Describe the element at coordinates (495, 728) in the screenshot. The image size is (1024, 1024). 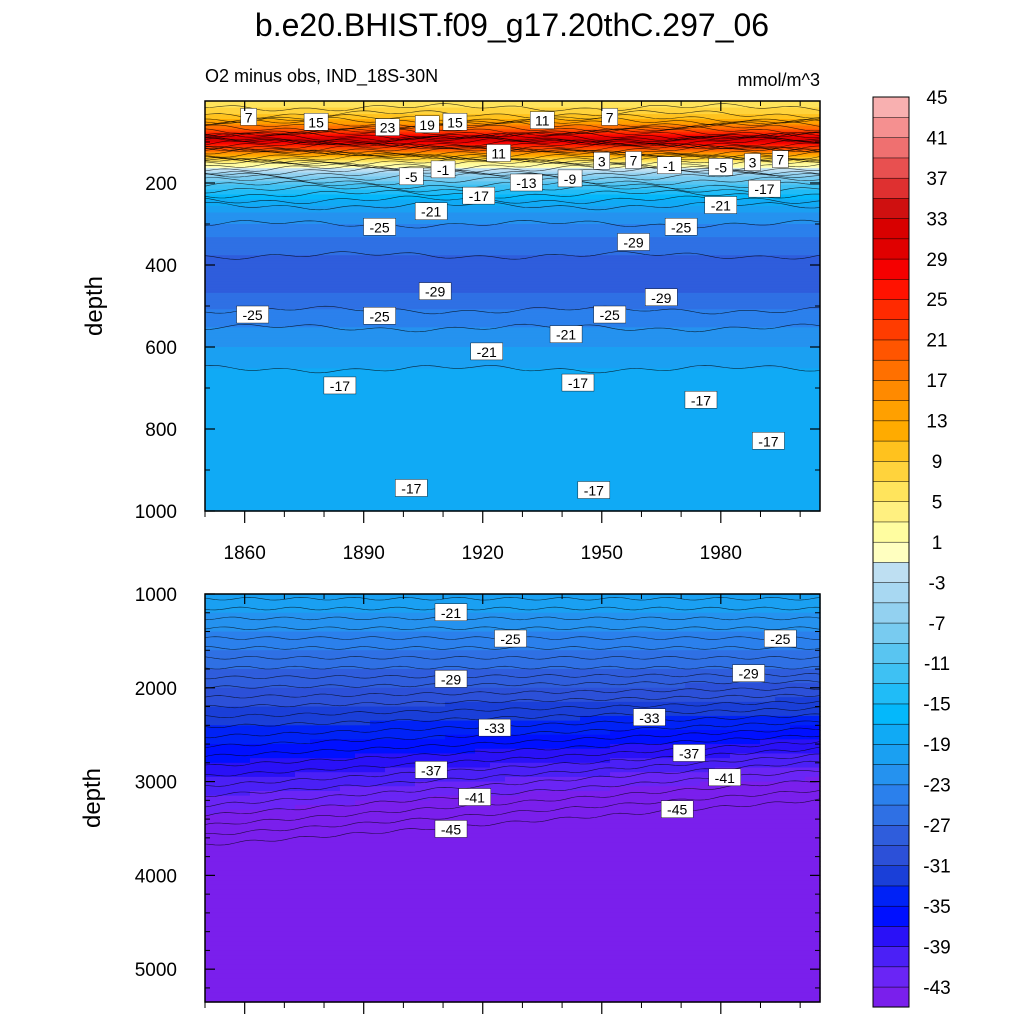
I see `contour-label-text: -33` at that location.